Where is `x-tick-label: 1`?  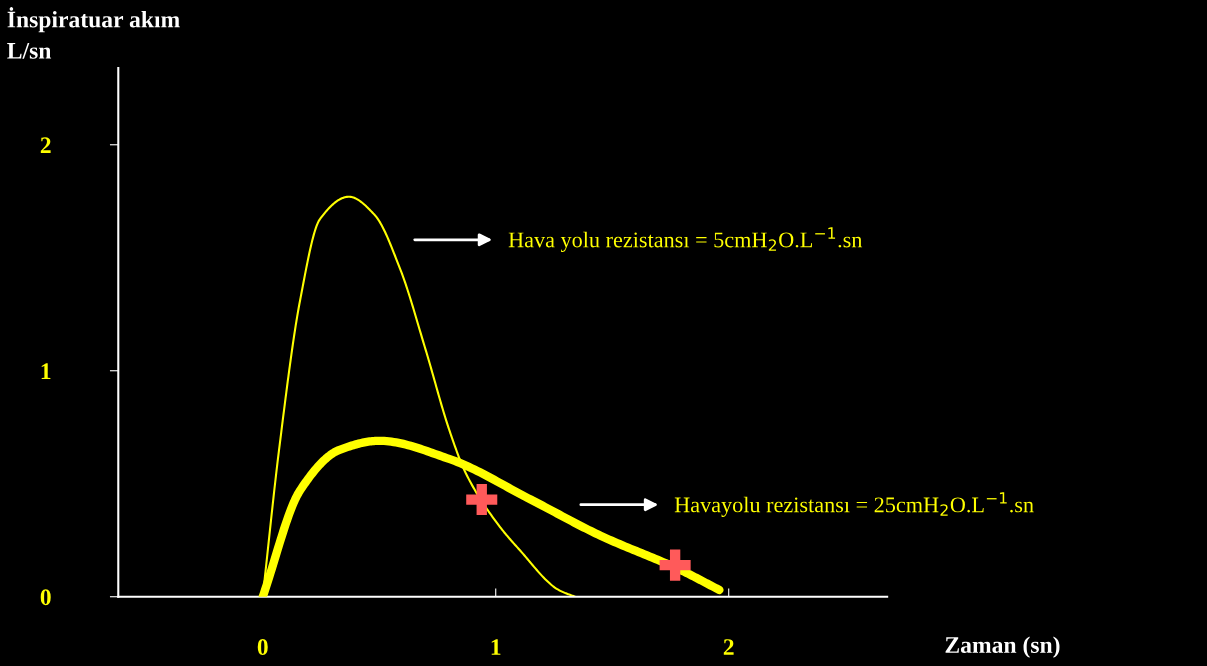 x-tick-label: 1 is located at coordinates (496, 647).